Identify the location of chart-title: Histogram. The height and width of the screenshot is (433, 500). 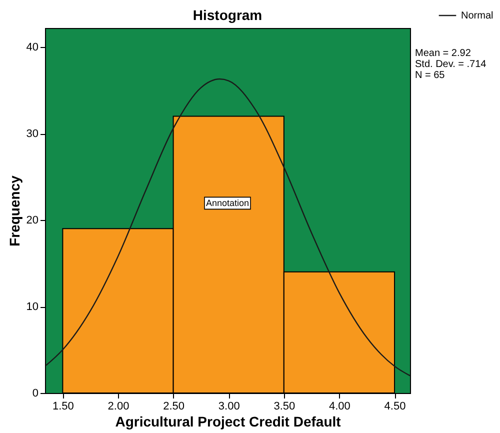
(227, 15).